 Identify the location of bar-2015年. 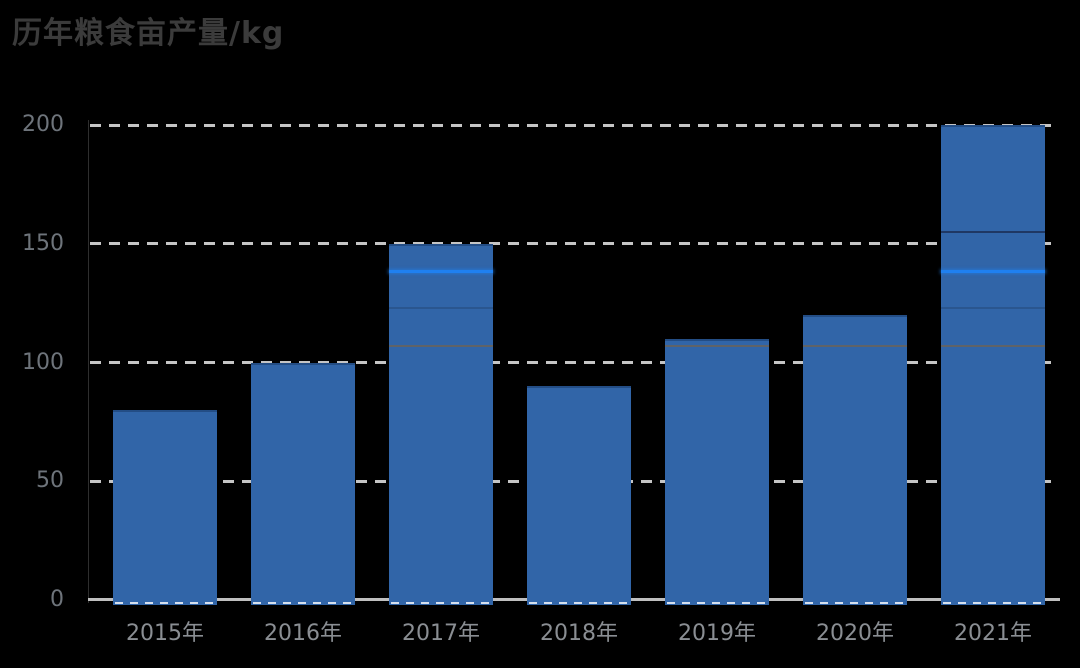
(165, 507).